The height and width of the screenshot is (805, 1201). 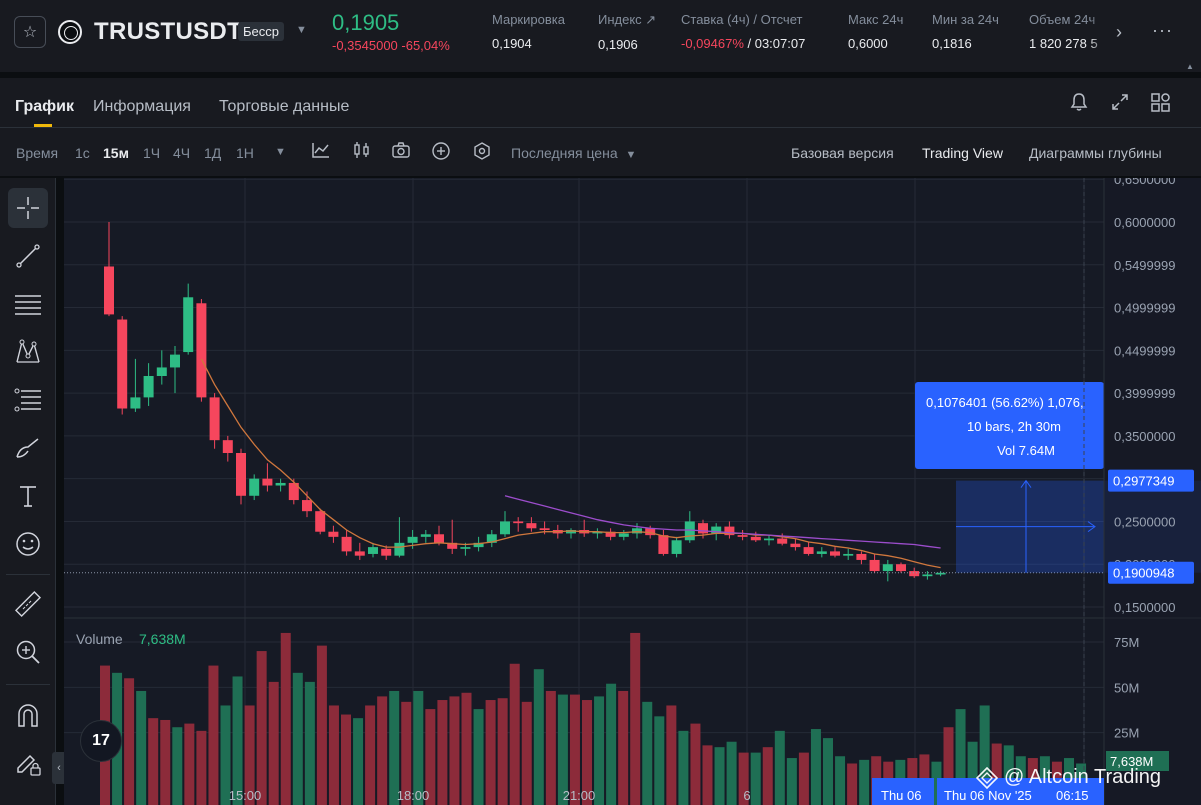 What do you see at coordinates (28, 352) in the screenshot?
I see `pattern-icon` at bounding box center [28, 352].